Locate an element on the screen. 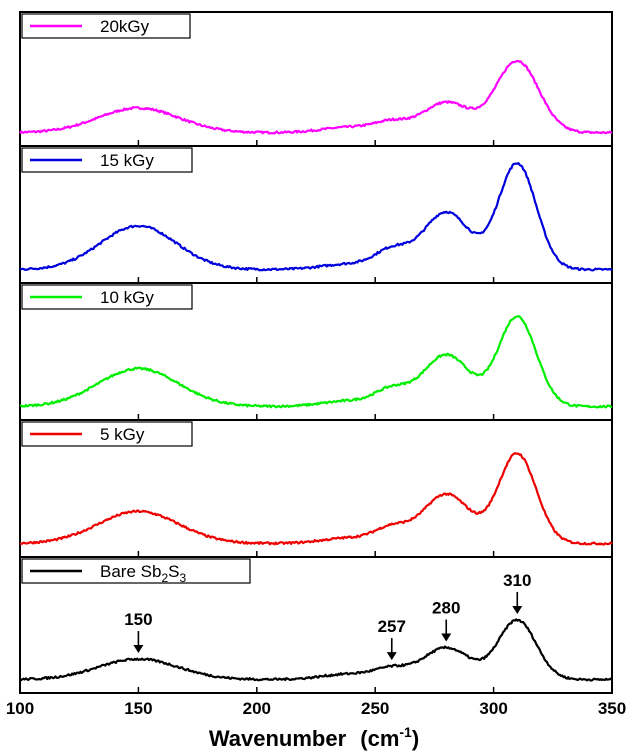  x-axis-title-unit-sup: -1 is located at coordinates (405, 732).